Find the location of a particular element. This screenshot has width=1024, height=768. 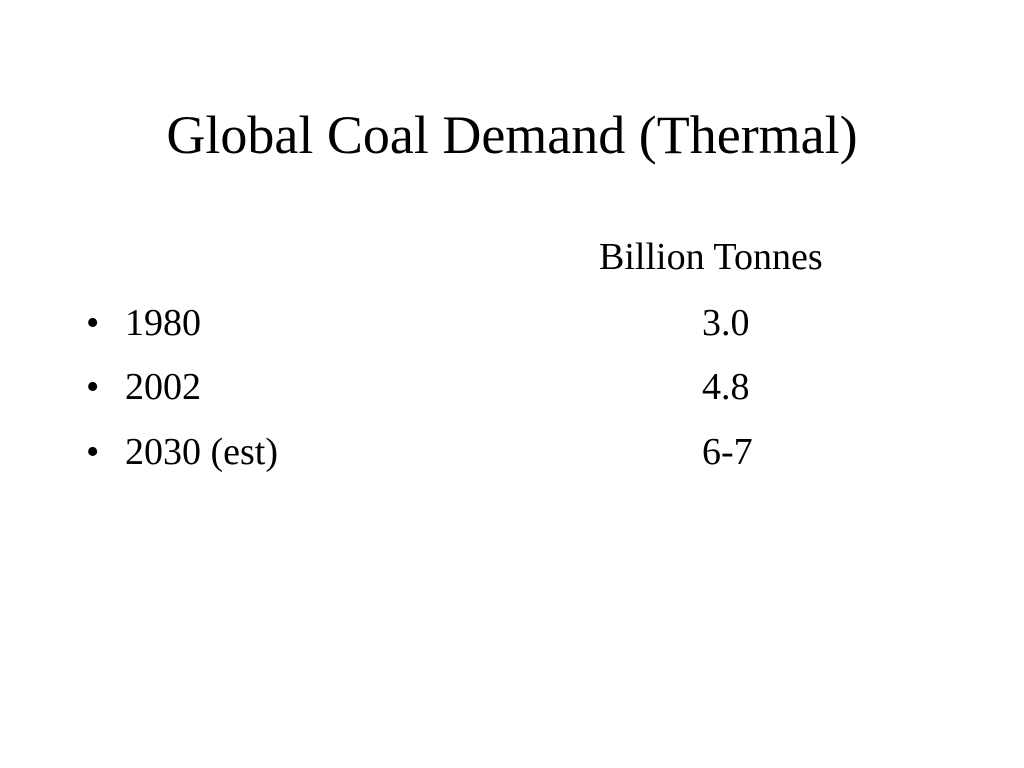

year-label: 2002 is located at coordinates (163, 387).